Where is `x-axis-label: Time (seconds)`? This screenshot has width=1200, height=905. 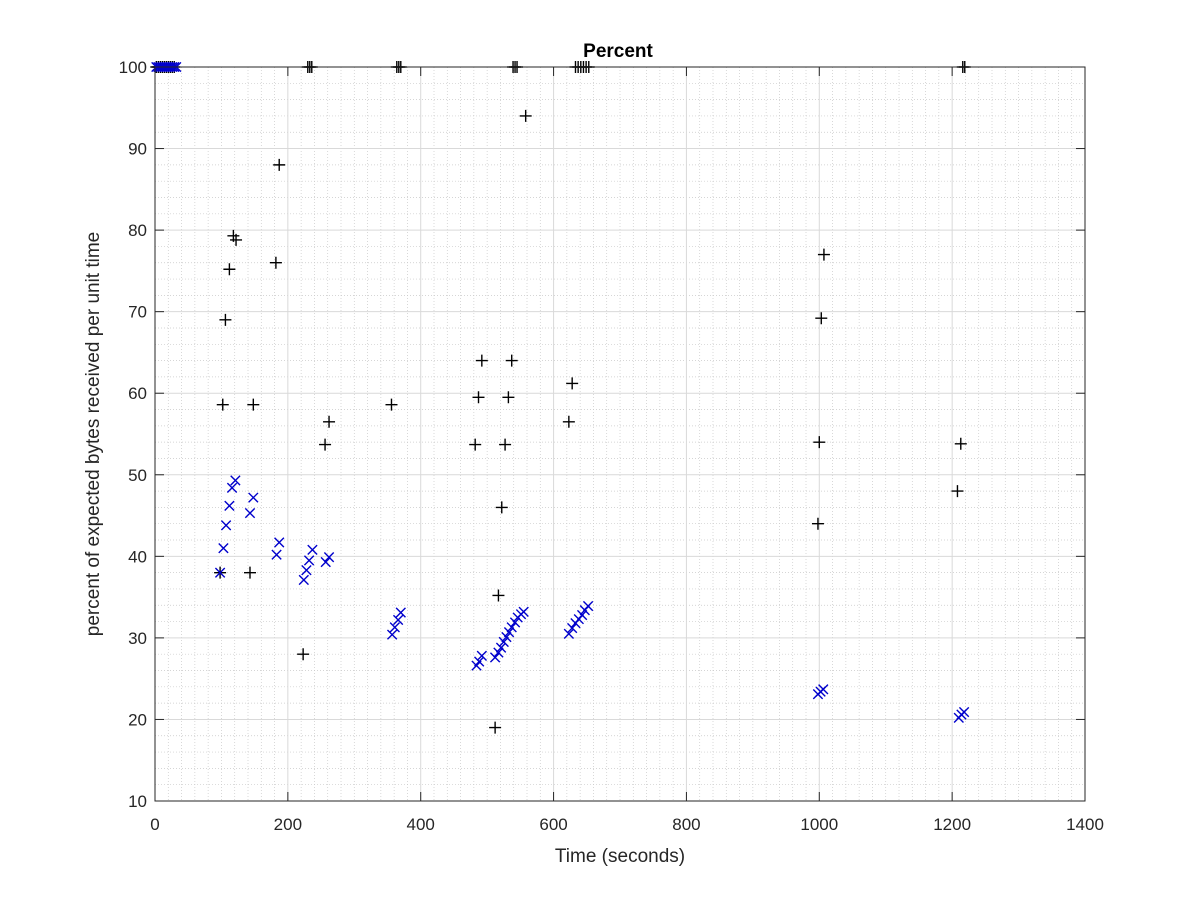 x-axis-label: Time (seconds) is located at coordinates (620, 856).